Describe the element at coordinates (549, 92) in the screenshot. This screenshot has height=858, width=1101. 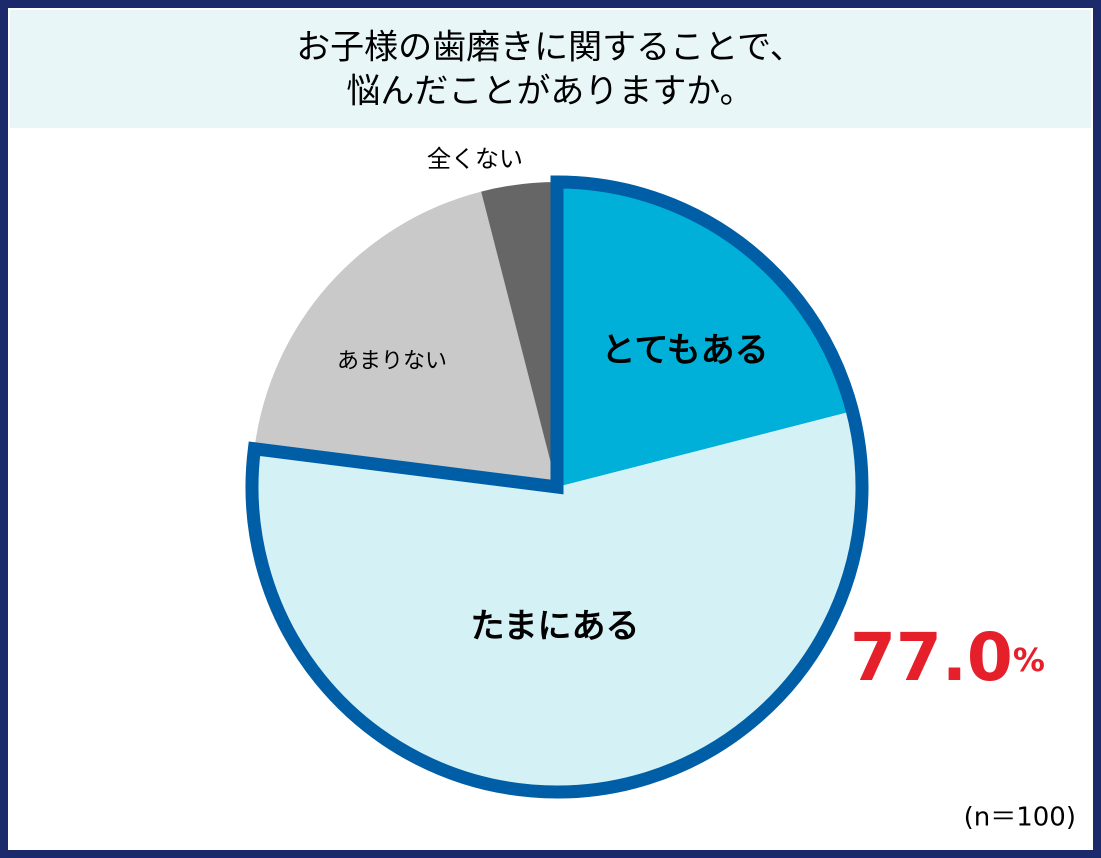
I see `chart-title: 悩んだことがありますか。` at that location.